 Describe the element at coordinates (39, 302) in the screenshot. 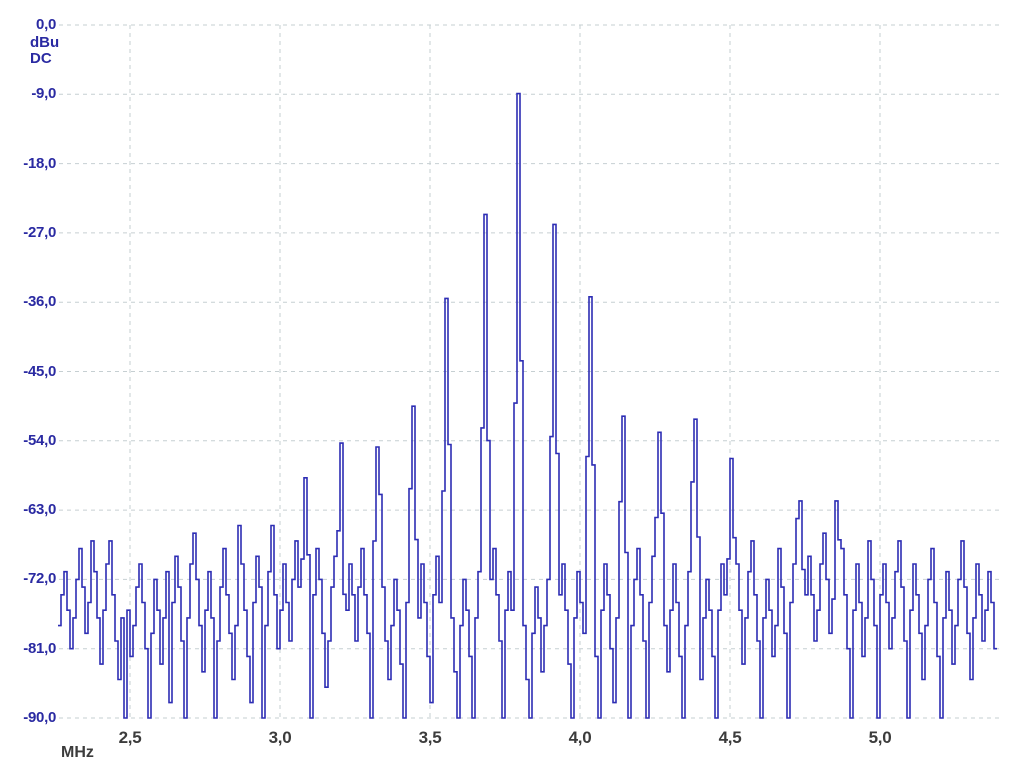

I see `y-tick-label: -36,0` at that location.